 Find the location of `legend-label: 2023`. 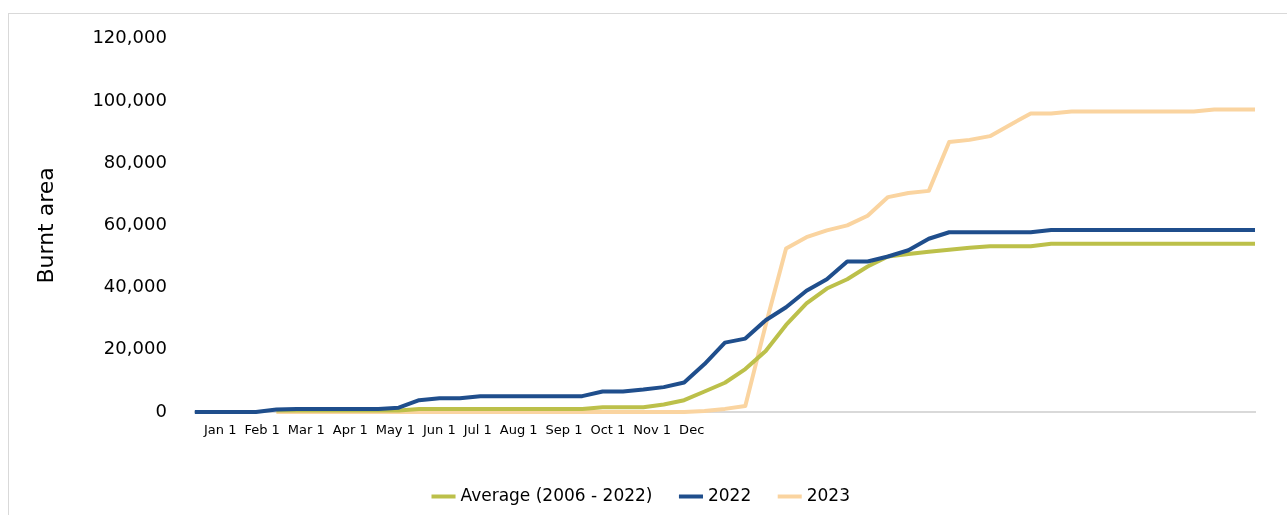

legend-label: 2023 is located at coordinates (828, 494).